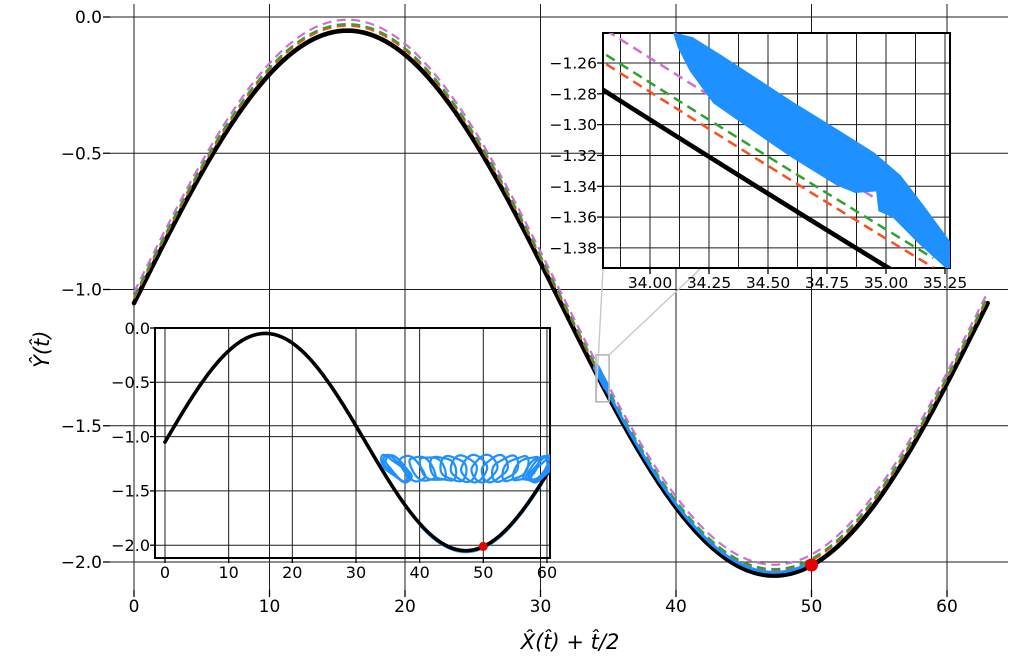 The image size is (1024, 668). I want to click on x-tick-label: 34.00, so click(650, 283).